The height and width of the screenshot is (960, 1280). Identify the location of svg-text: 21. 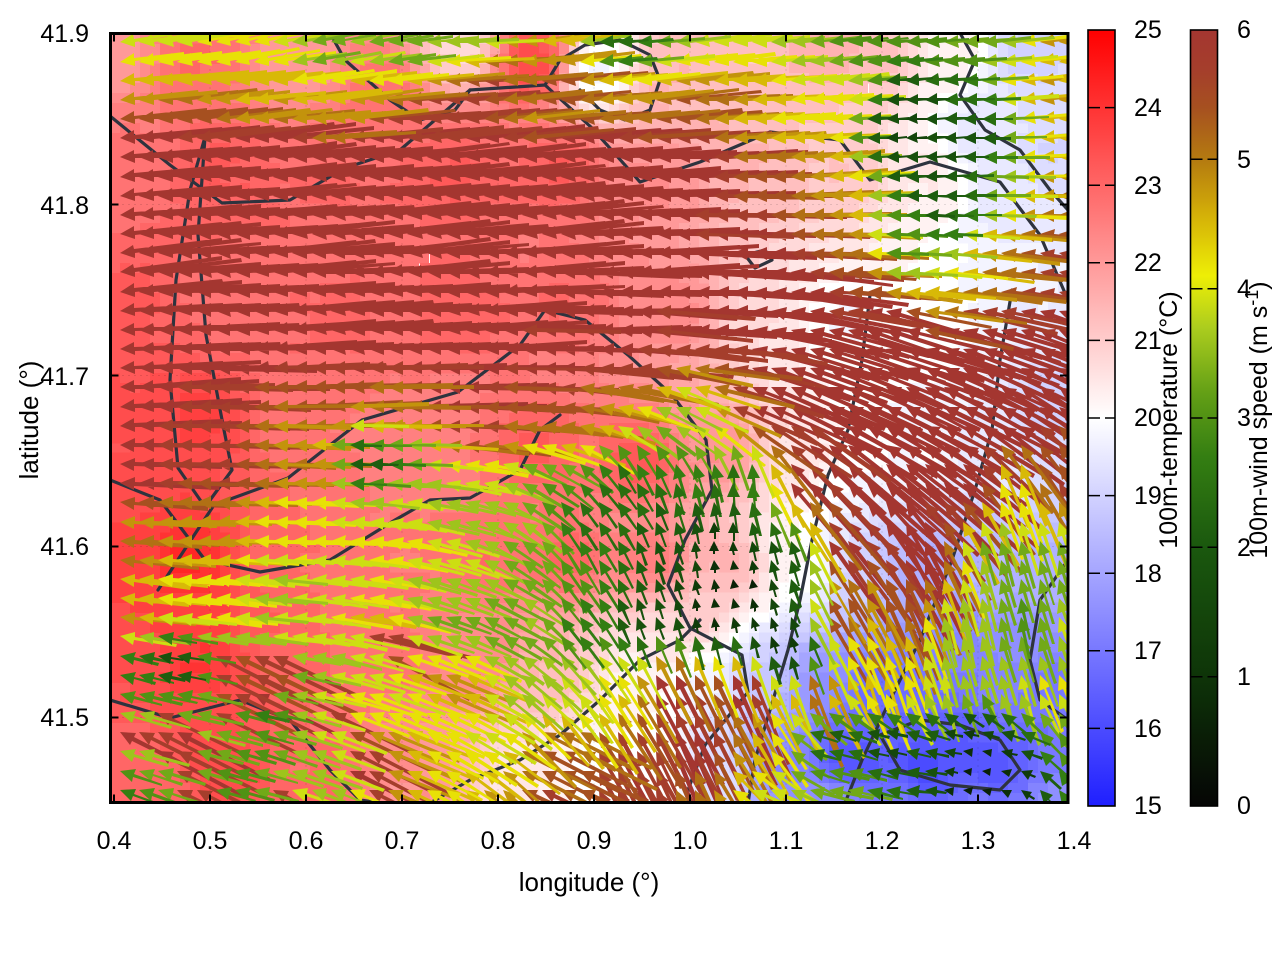
(1148, 341).